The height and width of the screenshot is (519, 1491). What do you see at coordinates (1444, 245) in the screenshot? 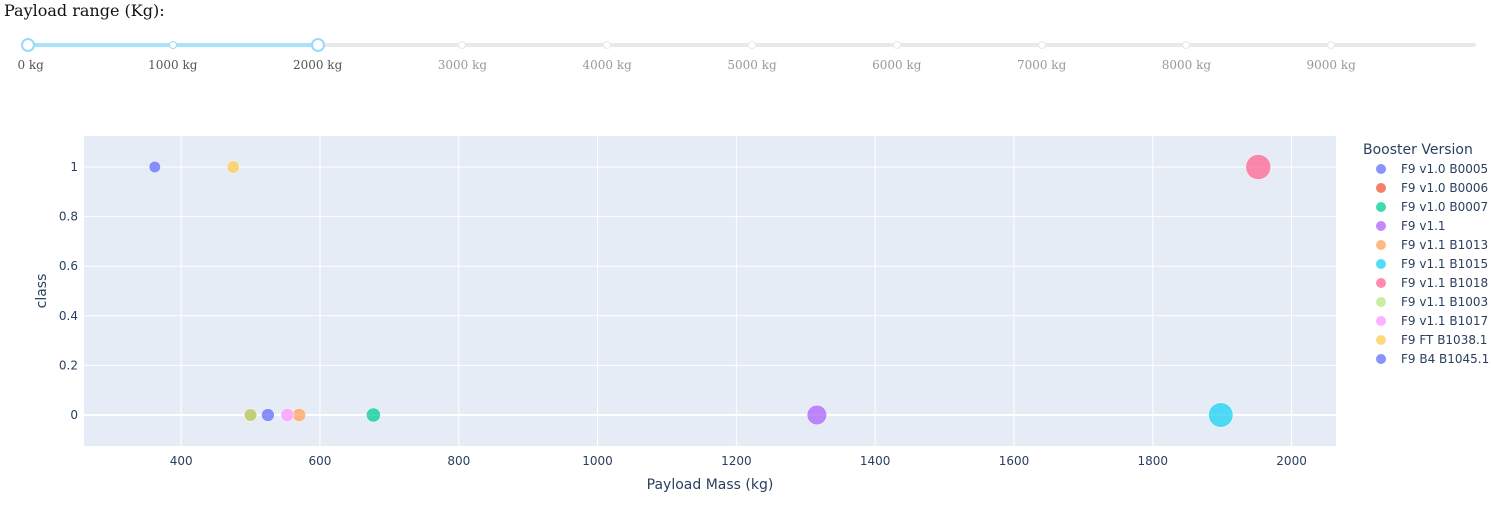
I see `legend-label: F9 v1.1 B1013` at bounding box center [1444, 245].